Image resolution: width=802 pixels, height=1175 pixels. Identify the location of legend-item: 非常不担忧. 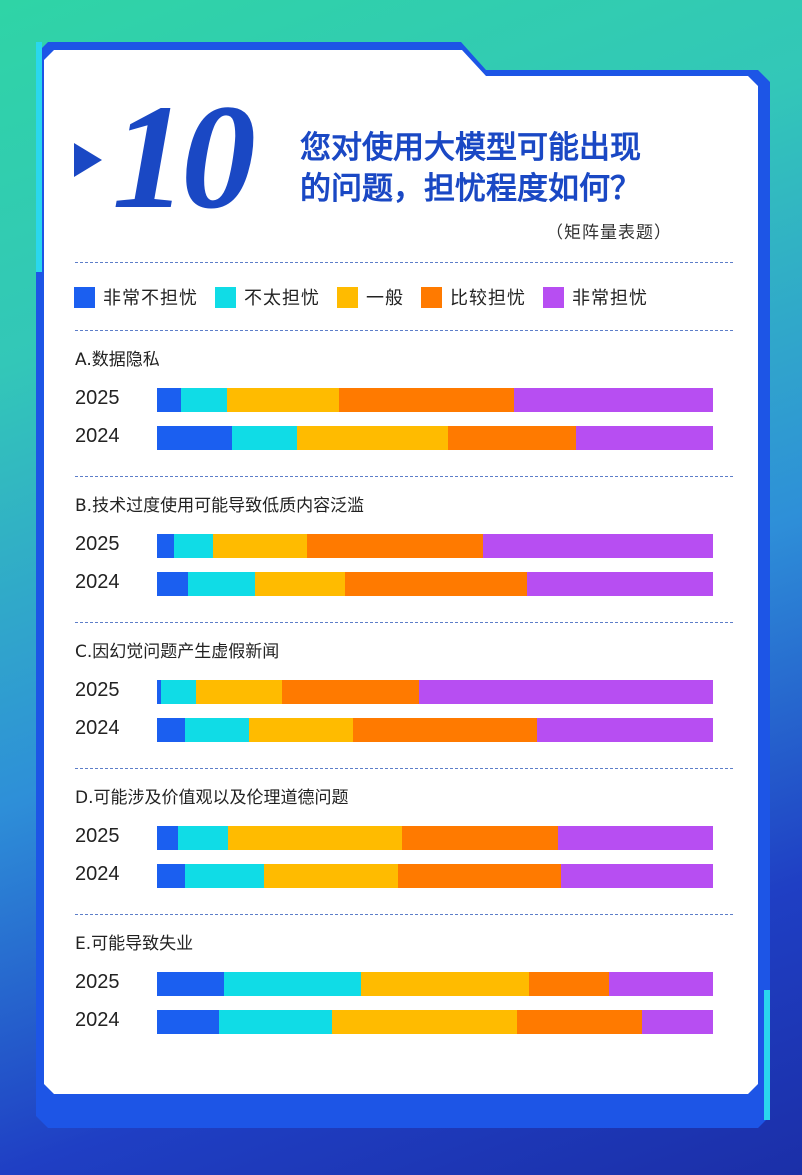
(136, 297).